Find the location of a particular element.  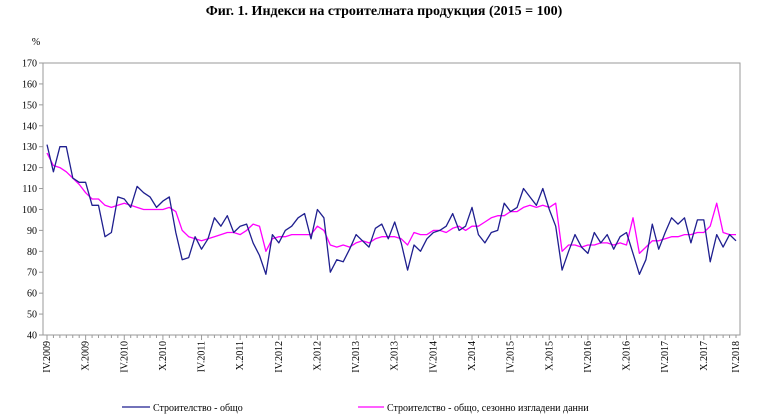

x-tick-label: IV.2010 is located at coordinates (124, 357).